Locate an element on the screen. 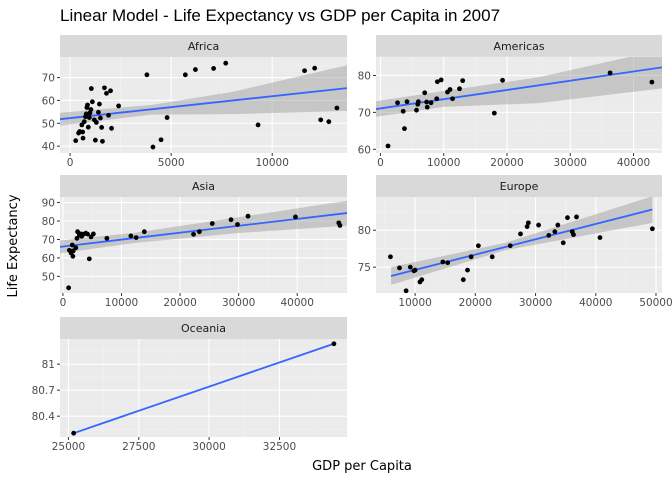 The height and width of the screenshot is (480, 672). facet-strip-label: Americas is located at coordinates (518, 46).